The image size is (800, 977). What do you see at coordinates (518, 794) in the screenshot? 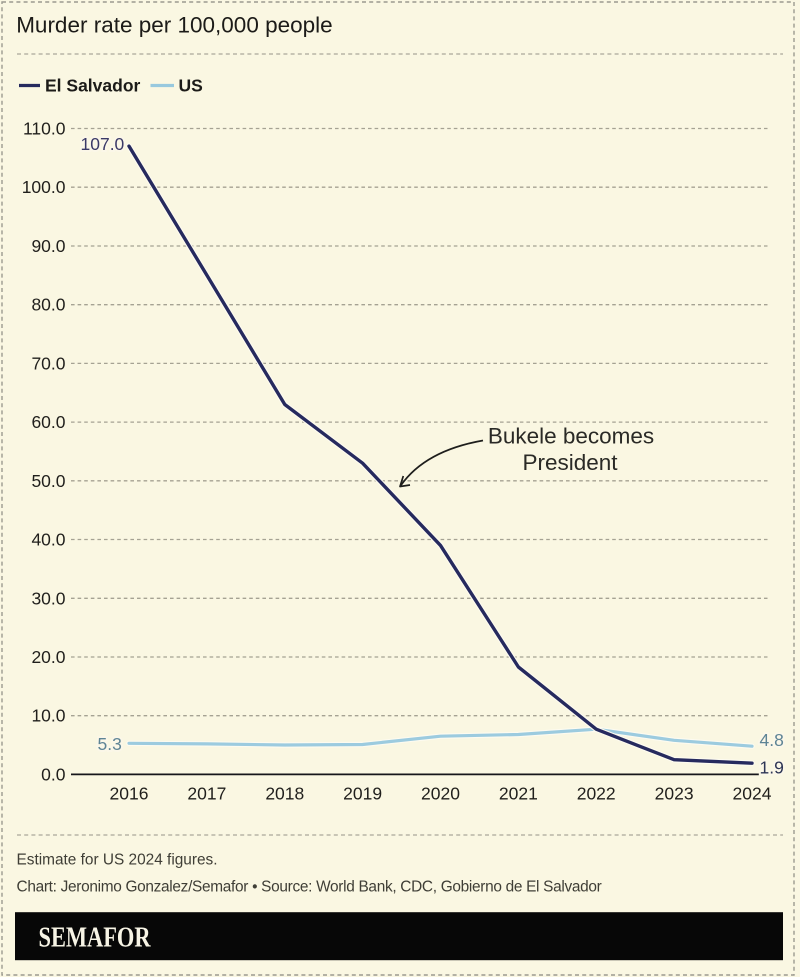
I see `svg-text: 2021` at bounding box center [518, 794].